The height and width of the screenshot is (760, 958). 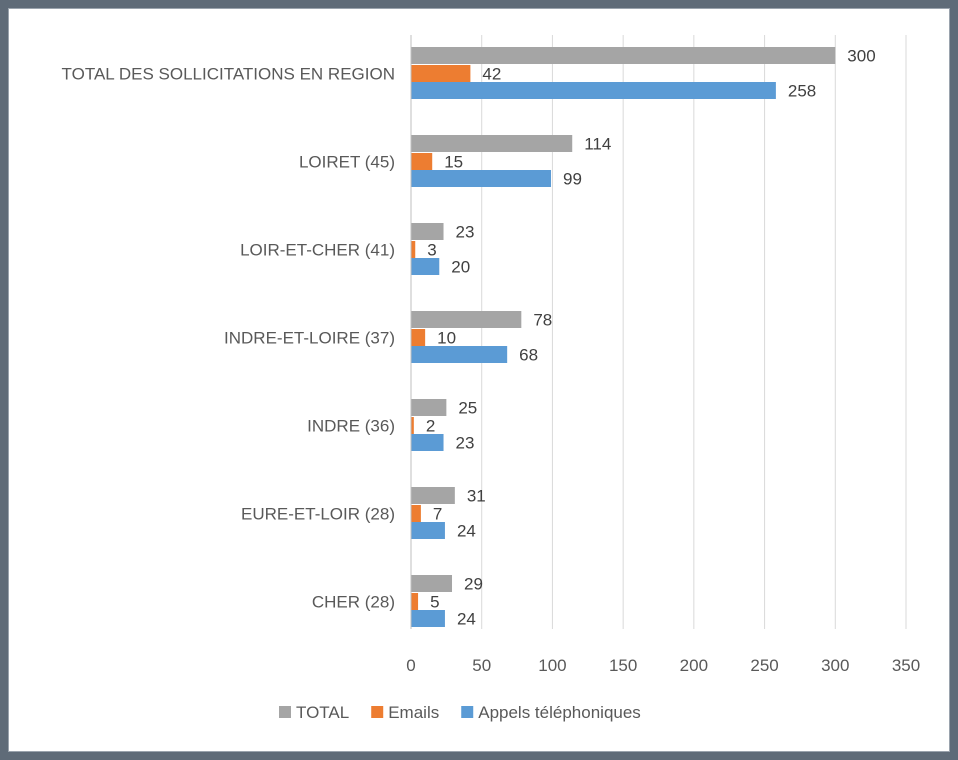 I want to click on category-label-1: LOIRET (45), so click(x=347, y=162).